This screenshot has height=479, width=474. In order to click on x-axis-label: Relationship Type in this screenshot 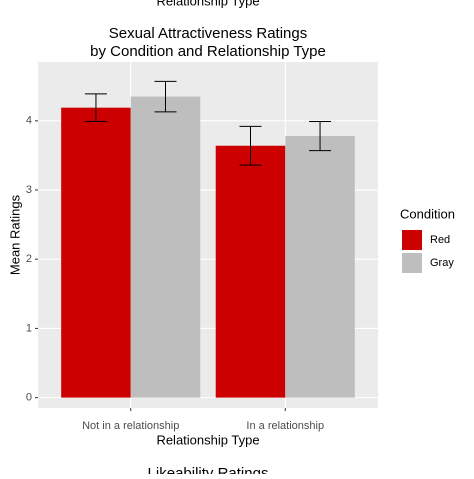, I will do `click(207, 439)`.